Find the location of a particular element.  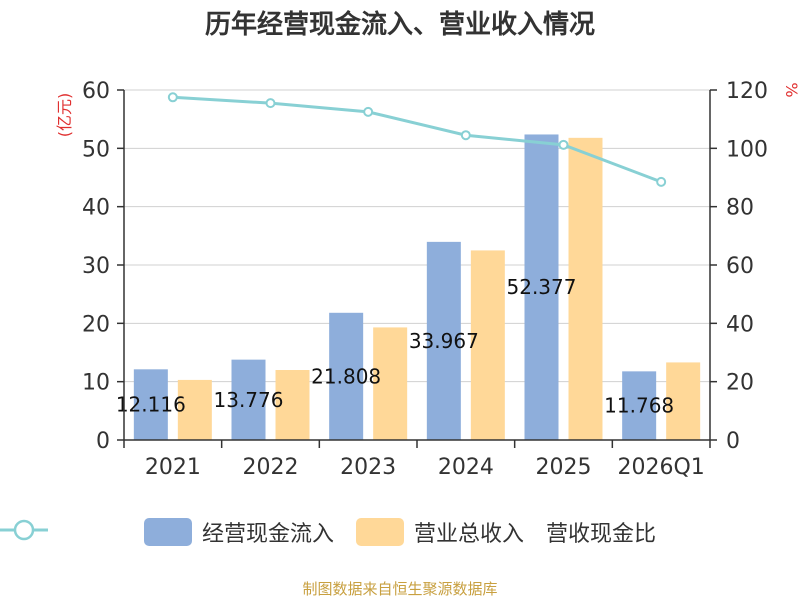

legend-item-cash-inflow: 经营现金流入 is located at coordinates (238, 532).